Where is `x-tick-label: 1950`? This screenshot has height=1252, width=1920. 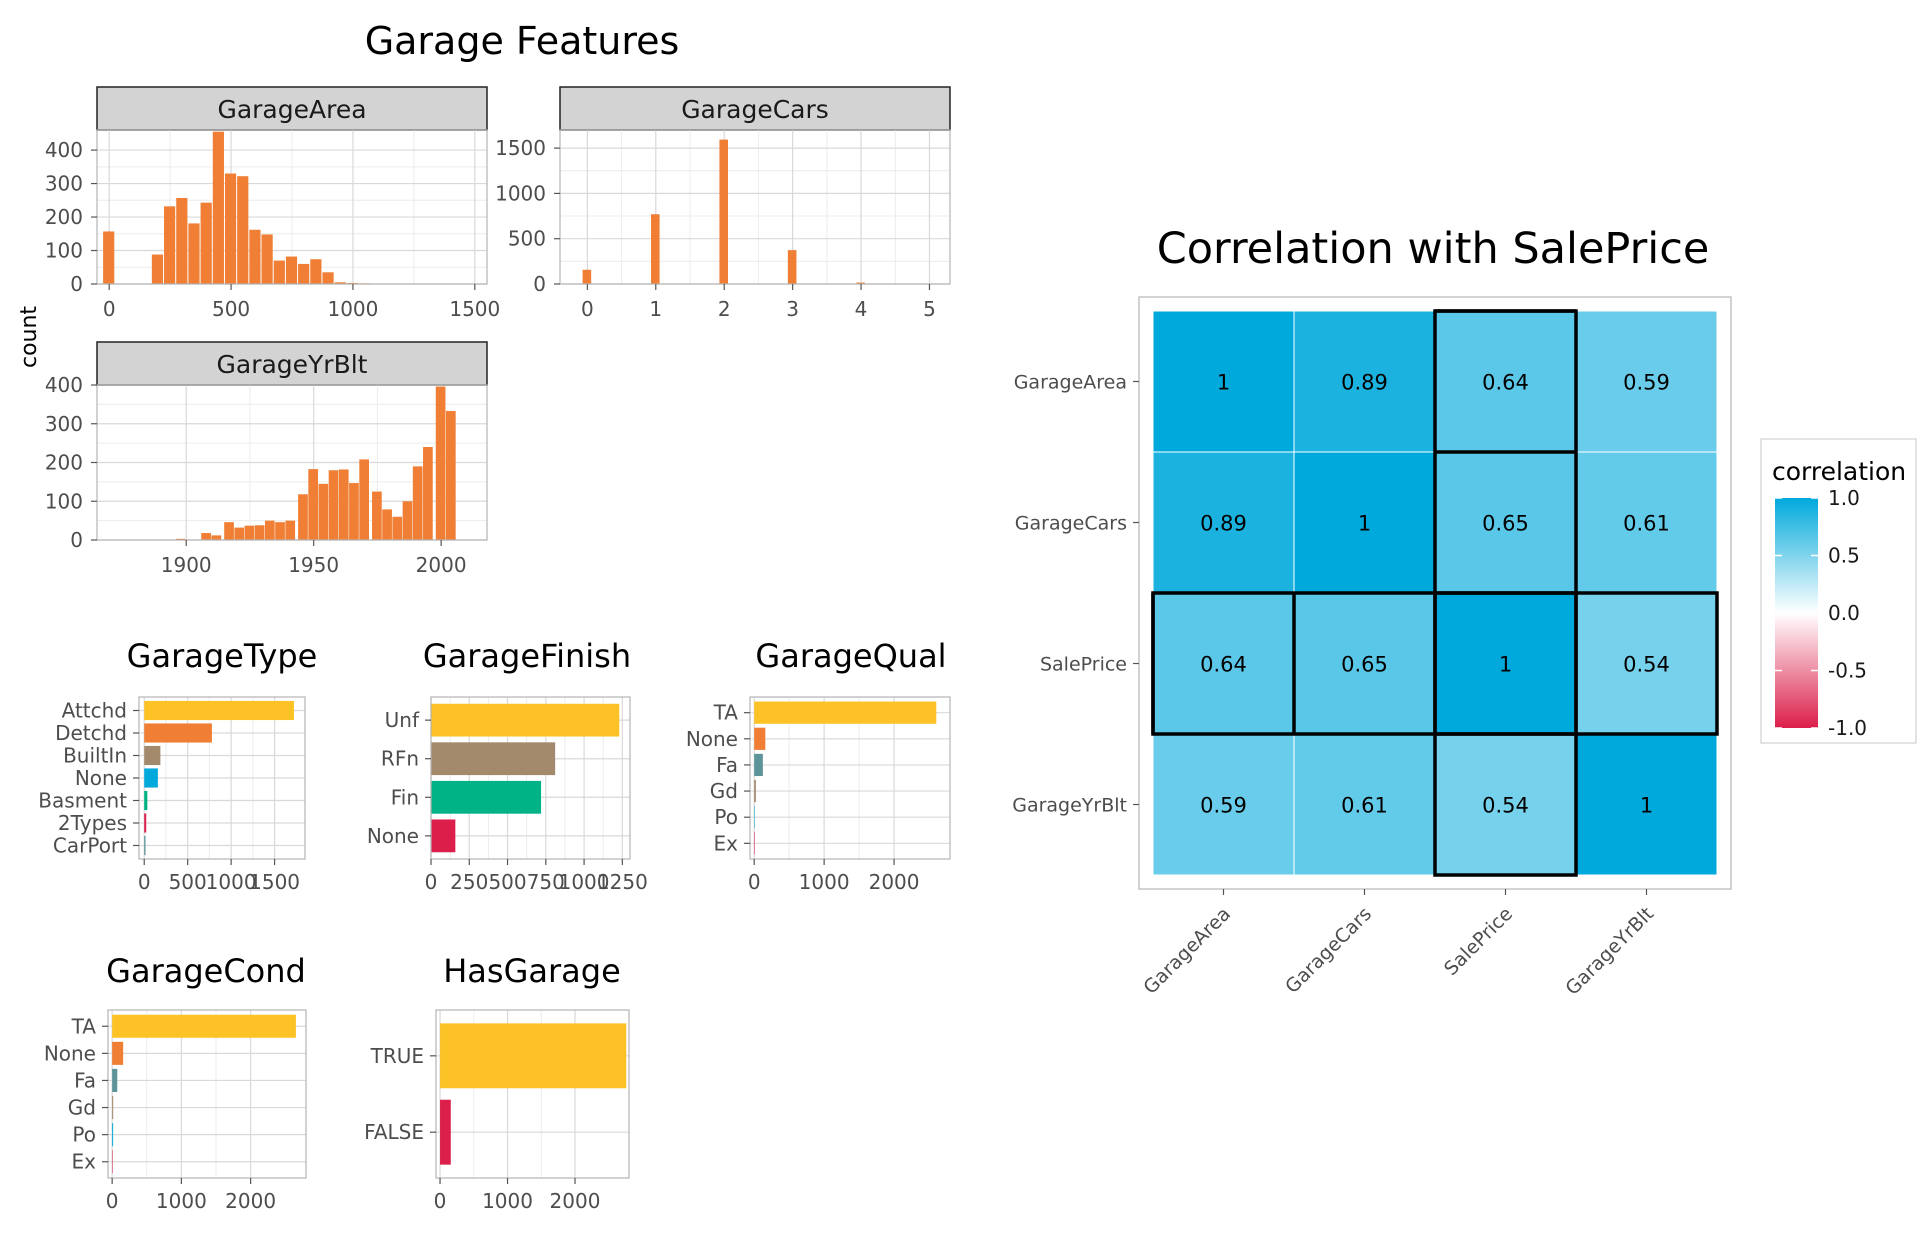
x-tick-label: 1950 is located at coordinates (313, 565).